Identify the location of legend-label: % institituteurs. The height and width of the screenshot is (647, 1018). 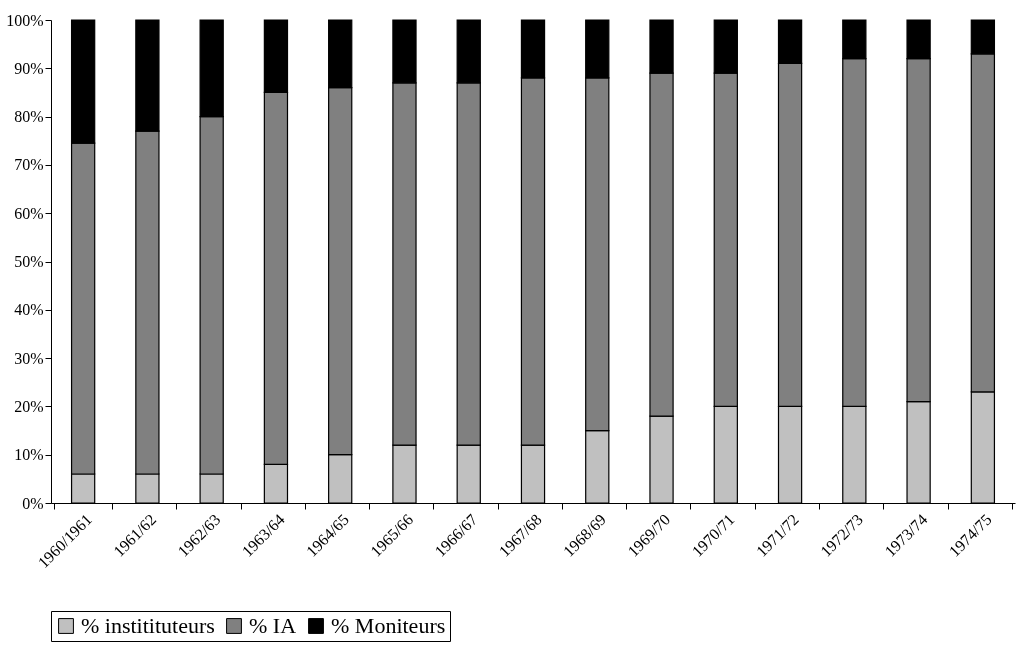
(148, 625).